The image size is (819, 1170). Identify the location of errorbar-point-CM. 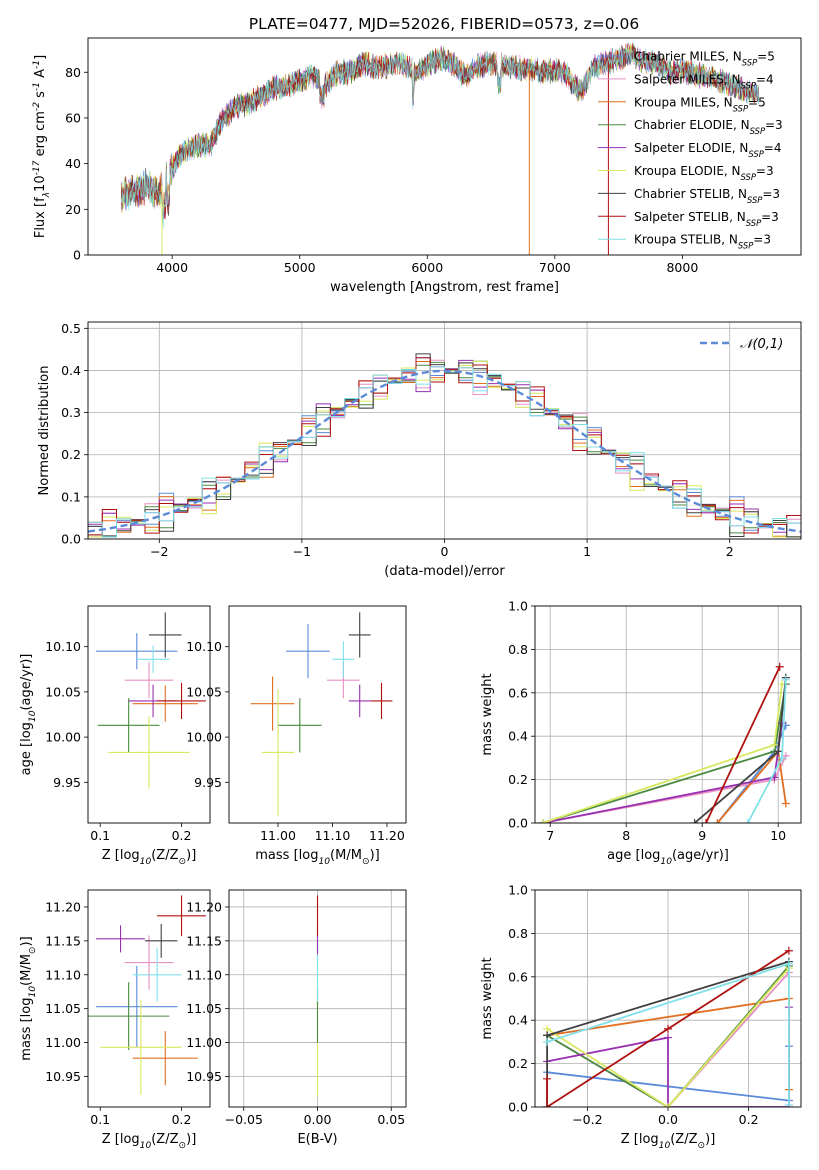
(308, 651).